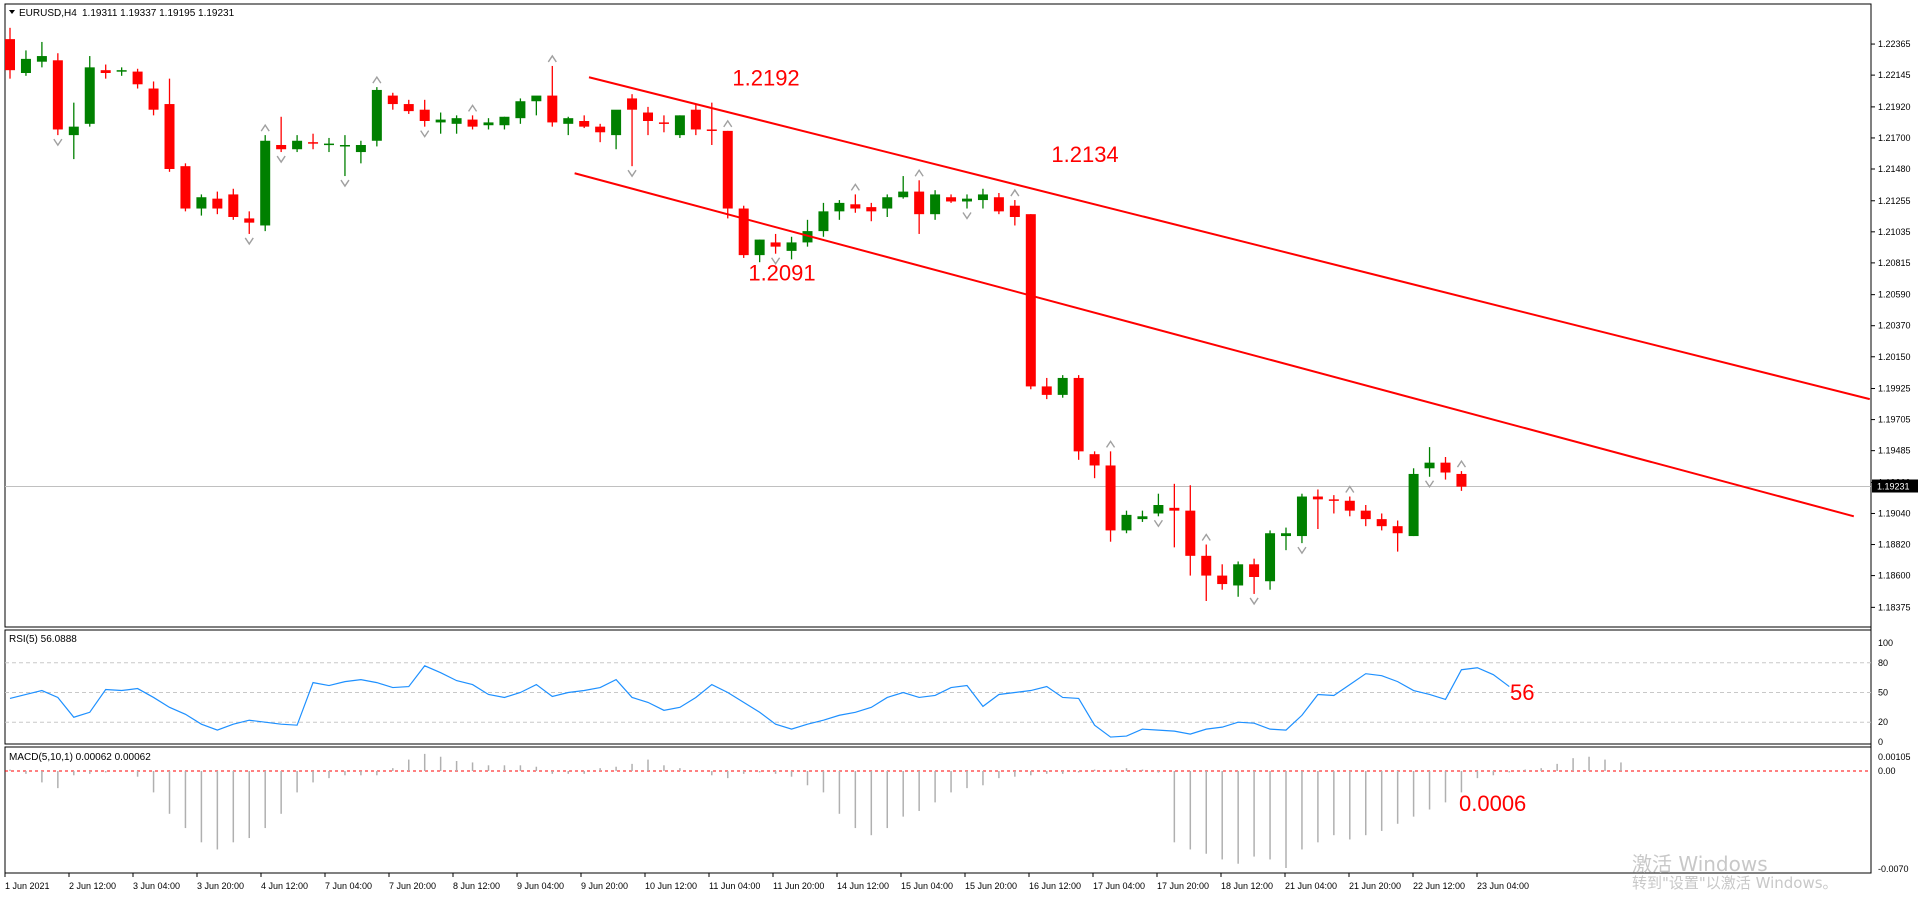 This screenshot has width=1920, height=900. I want to click on price-tick-label: 1.20370, so click(1894, 326).